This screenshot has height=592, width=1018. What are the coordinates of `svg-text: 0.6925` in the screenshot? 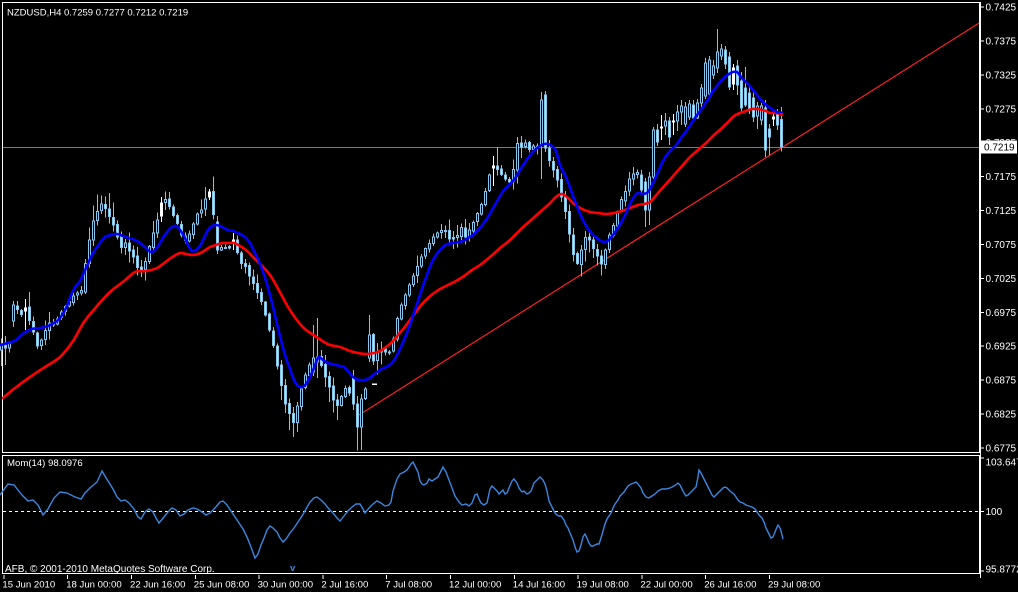 It's located at (1001, 347).